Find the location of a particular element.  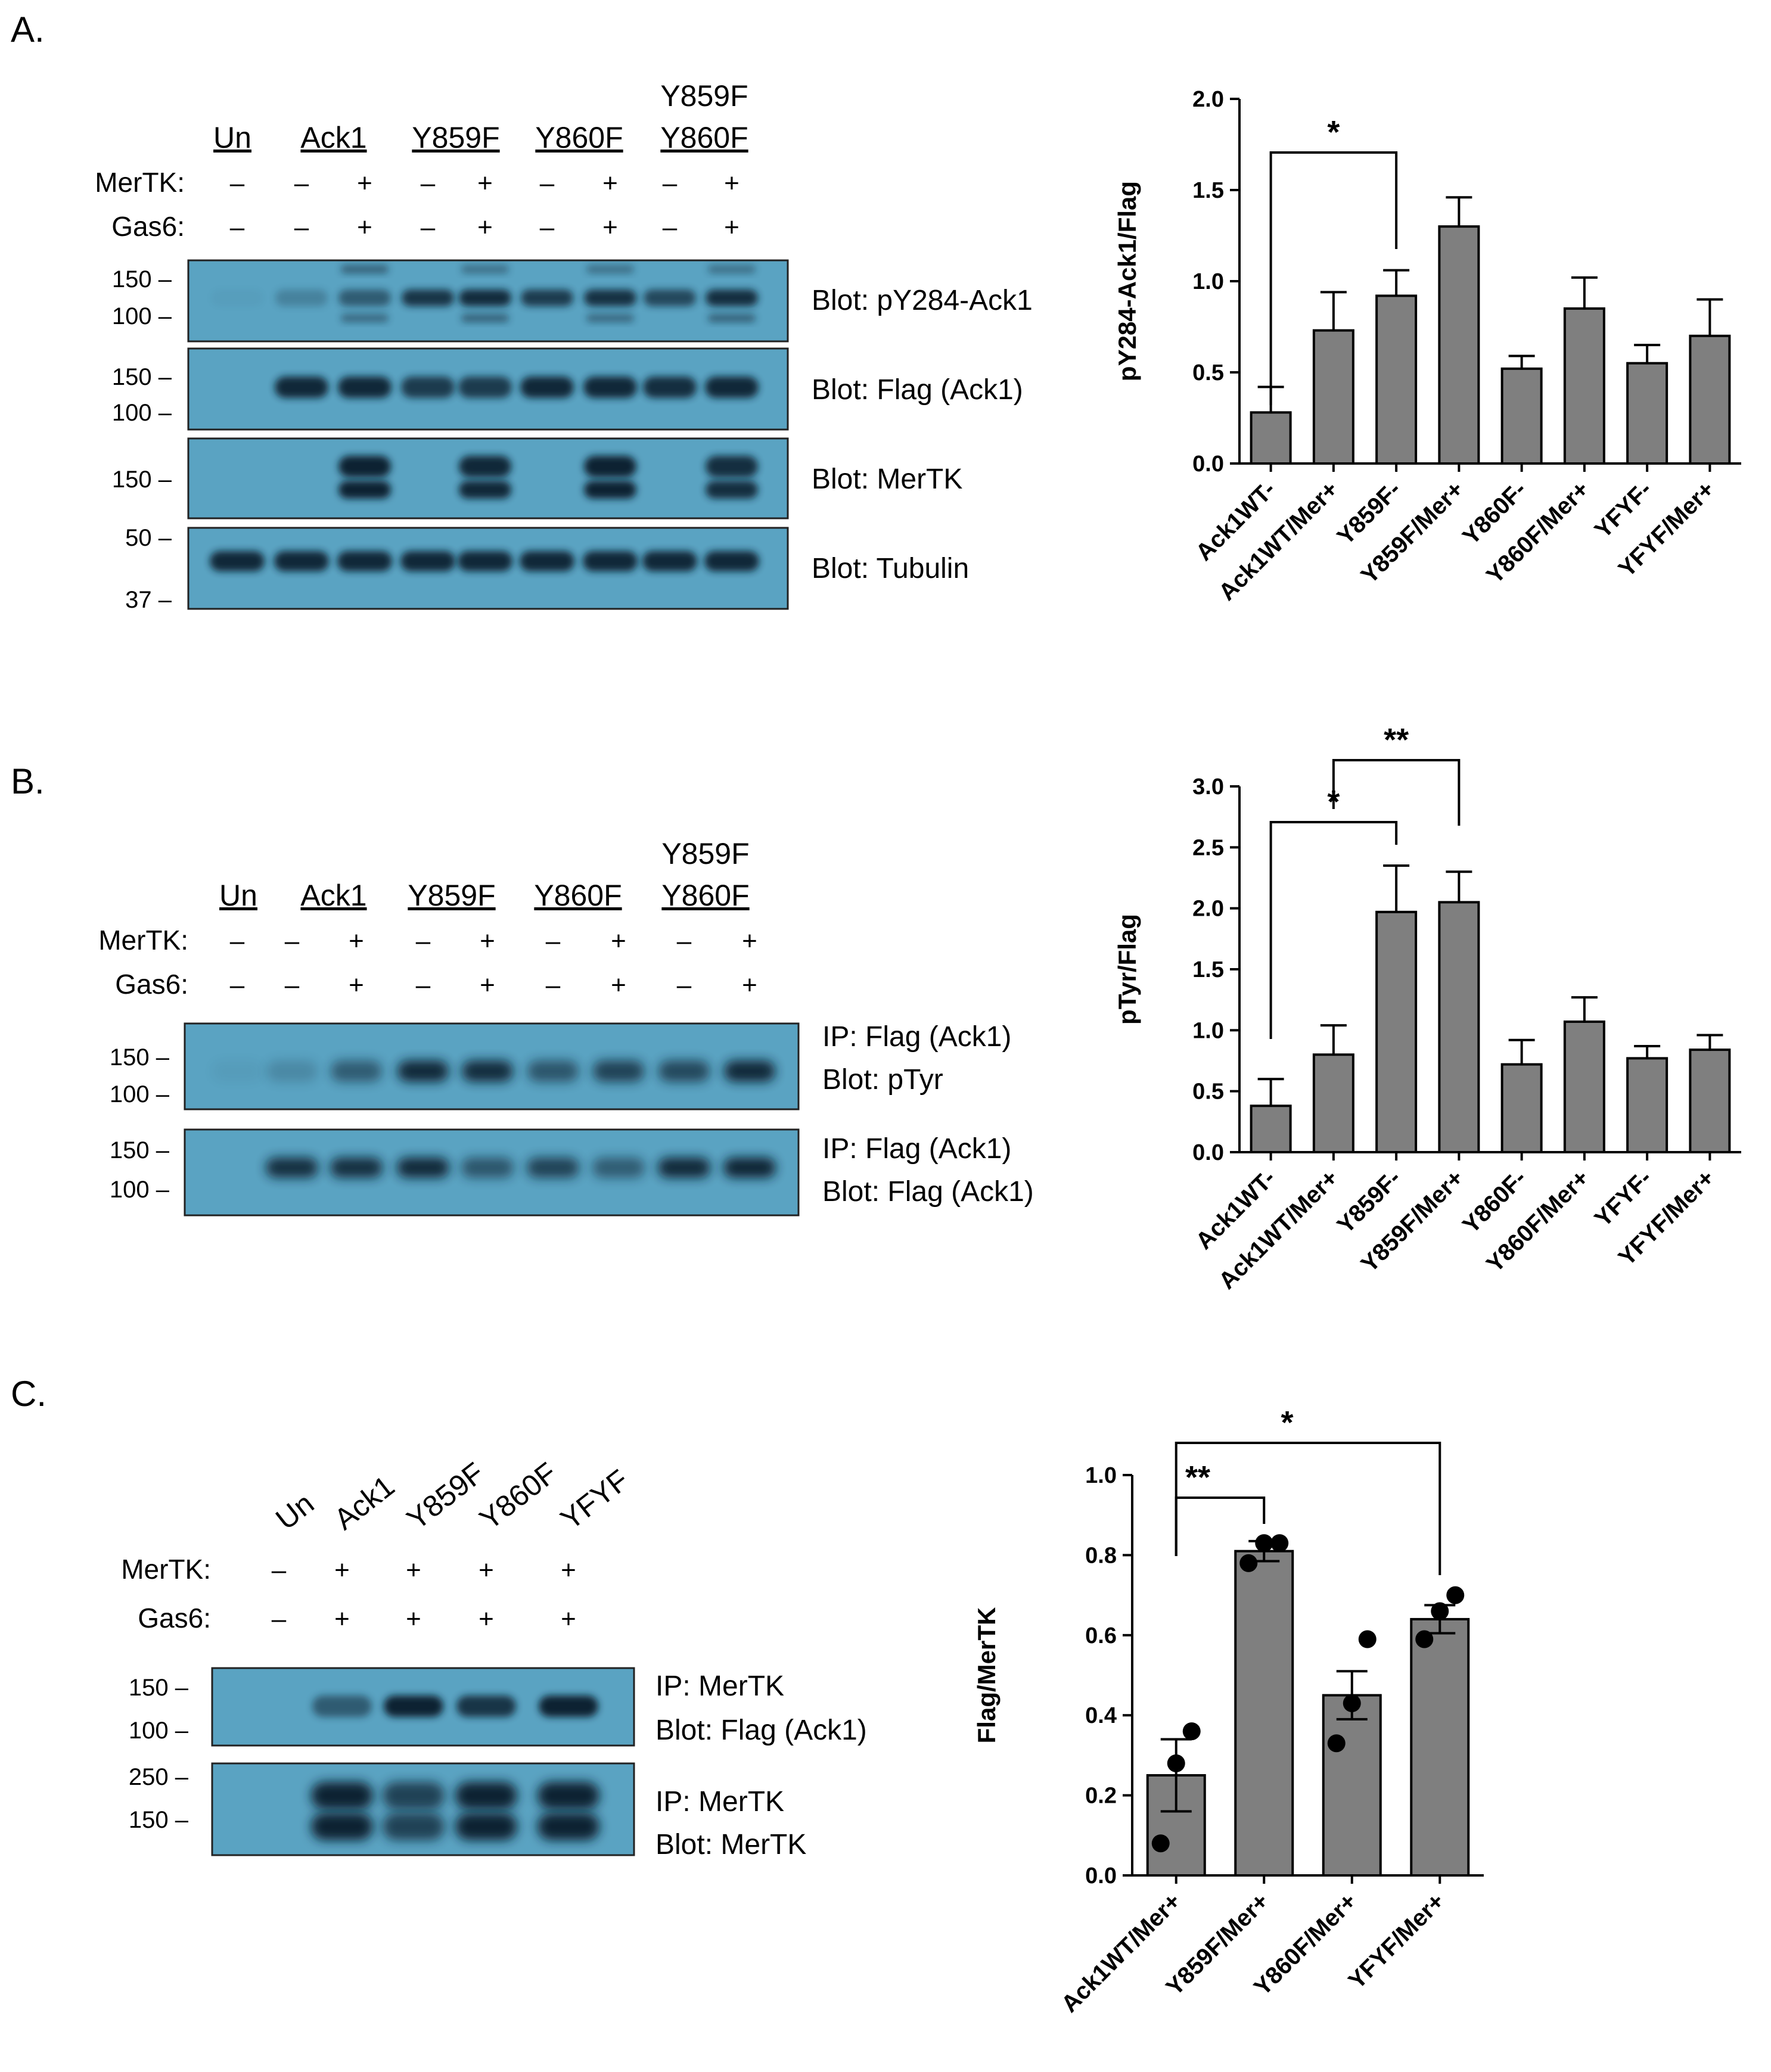

panel-b-mertk-sign: + is located at coordinates (749, 941).